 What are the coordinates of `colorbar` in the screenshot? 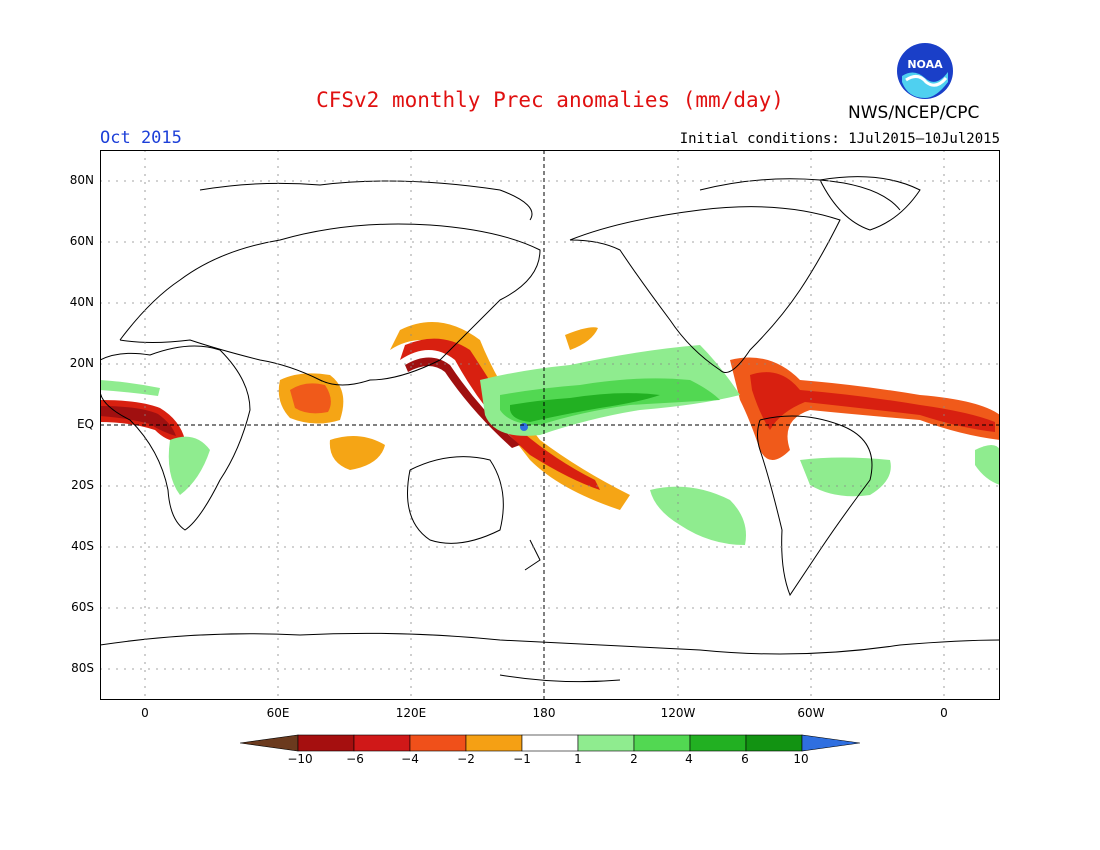 It's located at (550, 743).